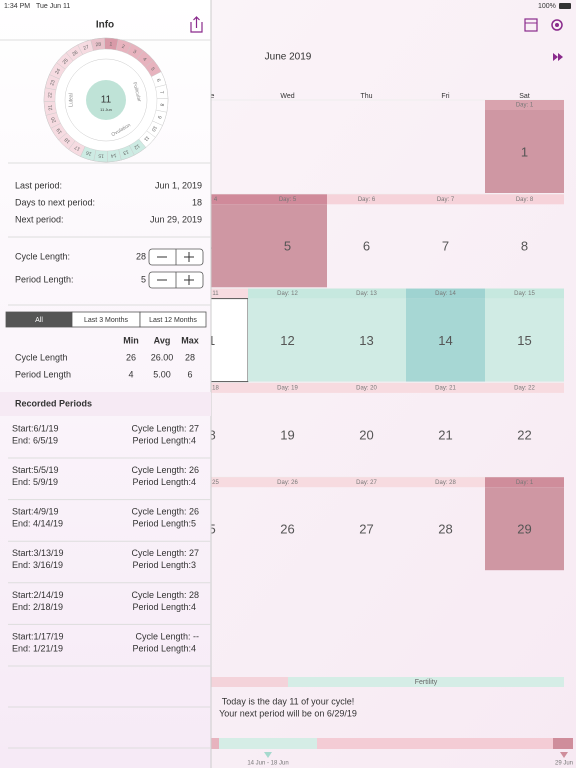 Image resolution: width=576 pixels, height=768 pixels. Describe the element at coordinates (43, 374) in the screenshot. I see `stats-label: Period Length` at that location.